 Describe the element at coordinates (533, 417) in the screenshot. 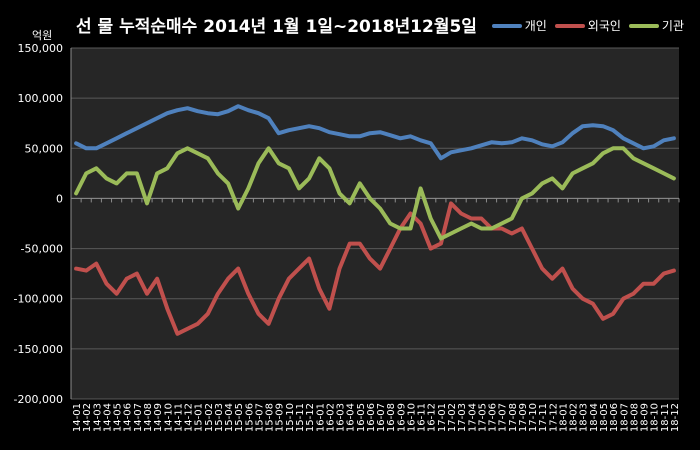

I see `x-tick-label: 17-10` at that location.